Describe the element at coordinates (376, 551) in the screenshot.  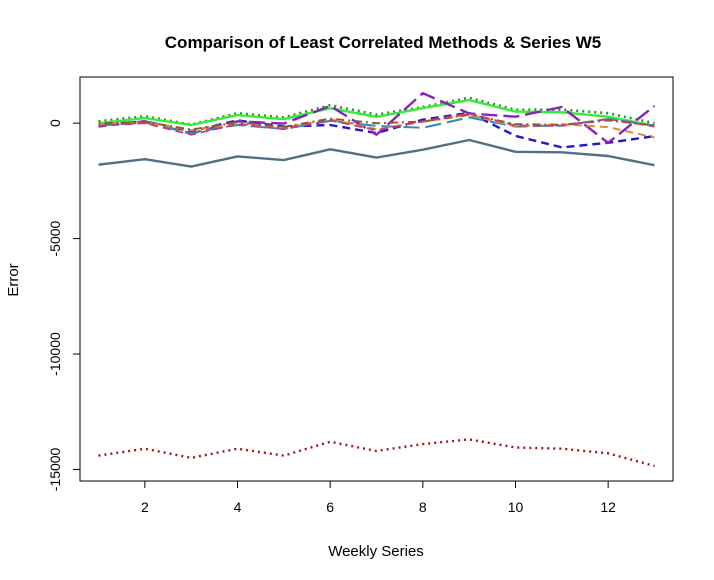
I see `x-axis-label: Weekly Series` at that location.